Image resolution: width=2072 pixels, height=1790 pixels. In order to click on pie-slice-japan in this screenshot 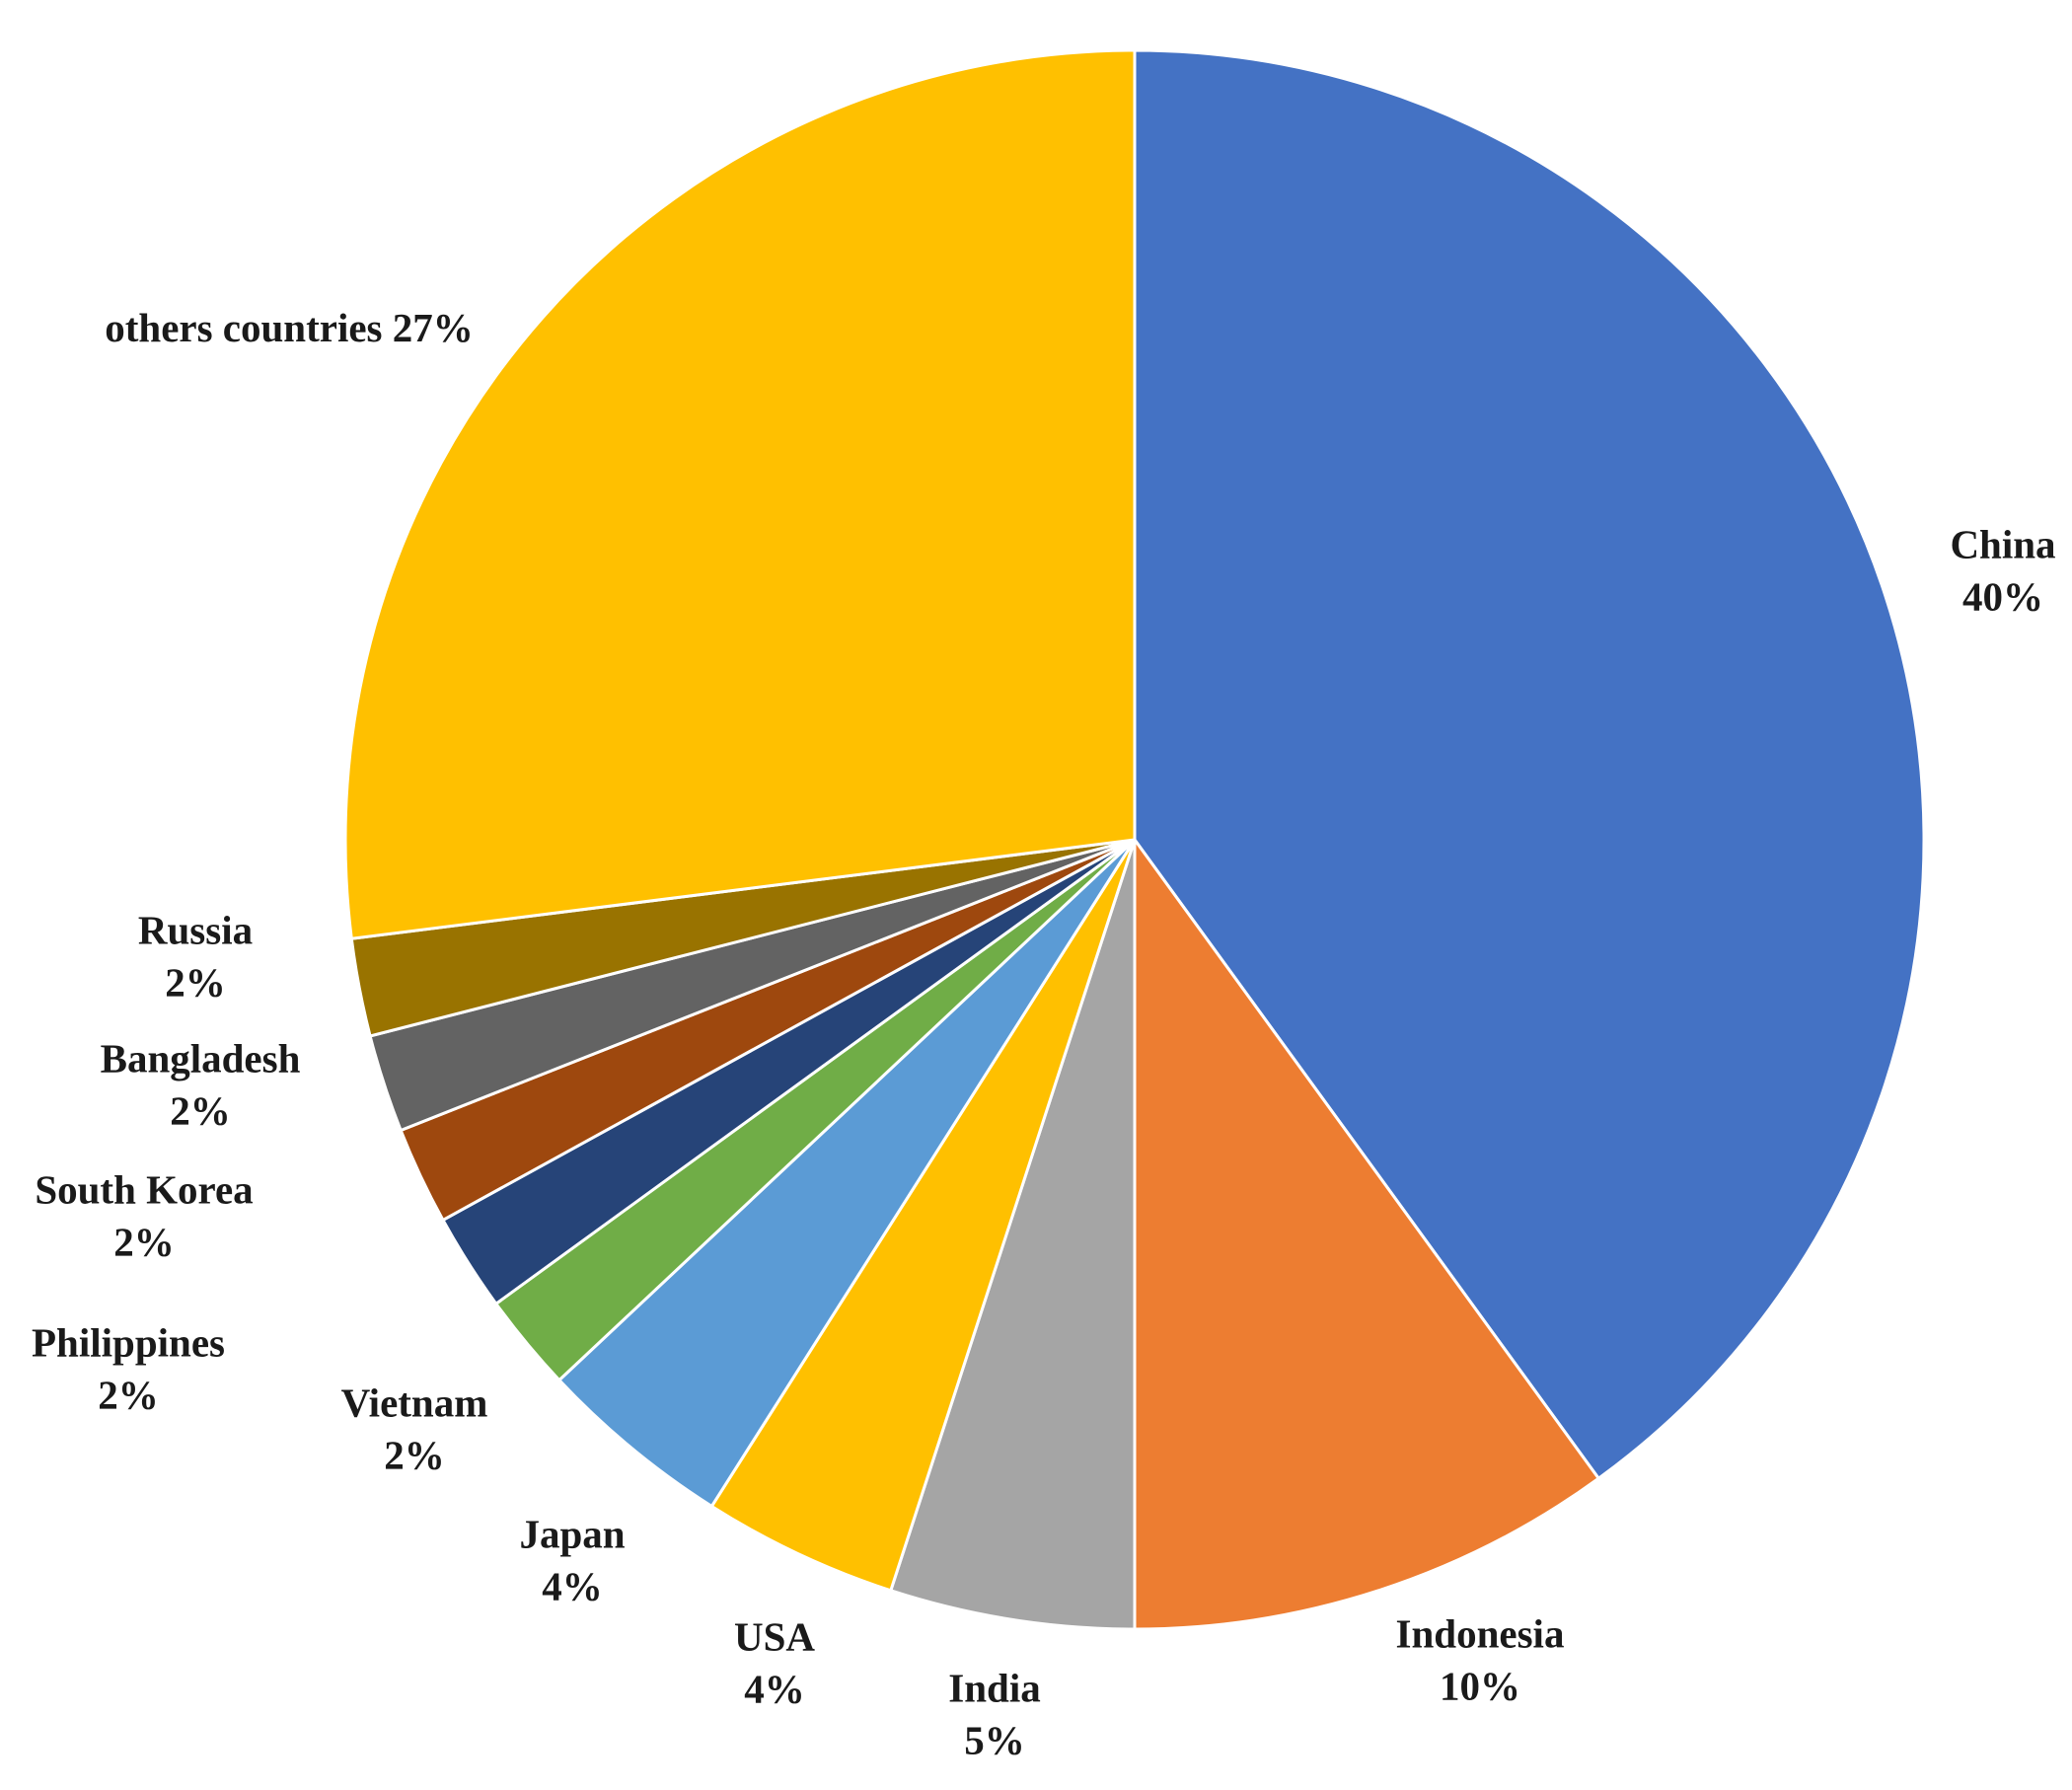, I will do `click(847, 1173)`.